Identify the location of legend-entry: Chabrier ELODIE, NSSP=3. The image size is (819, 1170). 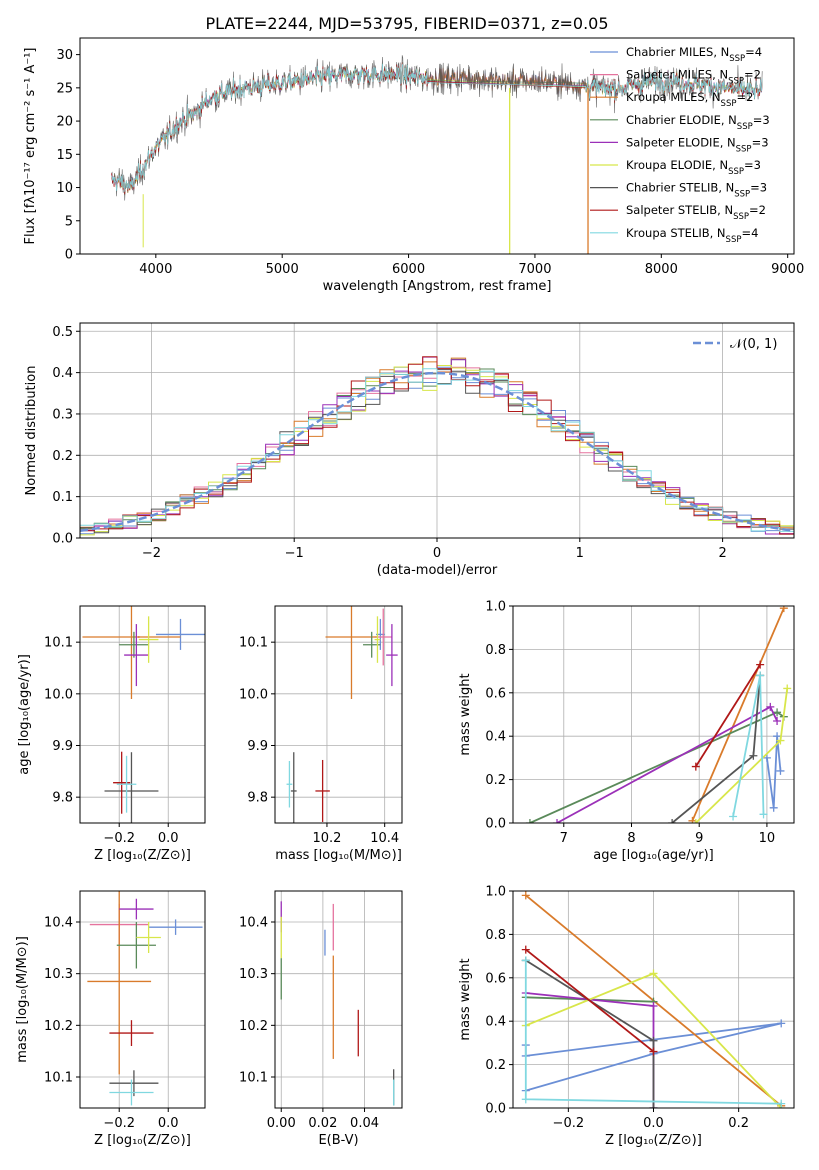
(698, 122).